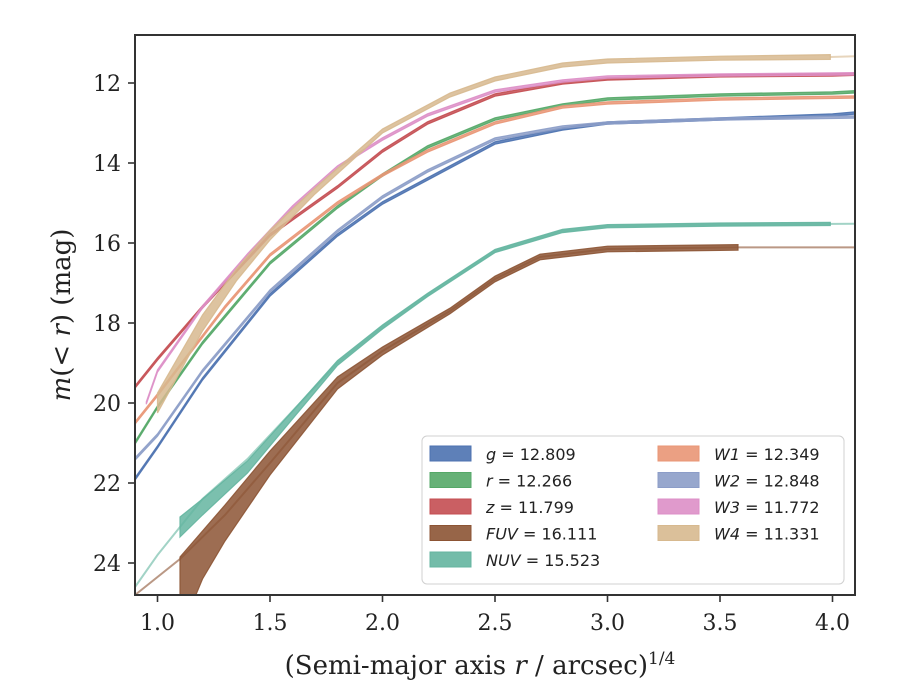 The width and height of the screenshot is (900, 700). What do you see at coordinates (107, 564) in the screenshot?
I see `y-tick-label: 24` at bounding box center [107, 564].